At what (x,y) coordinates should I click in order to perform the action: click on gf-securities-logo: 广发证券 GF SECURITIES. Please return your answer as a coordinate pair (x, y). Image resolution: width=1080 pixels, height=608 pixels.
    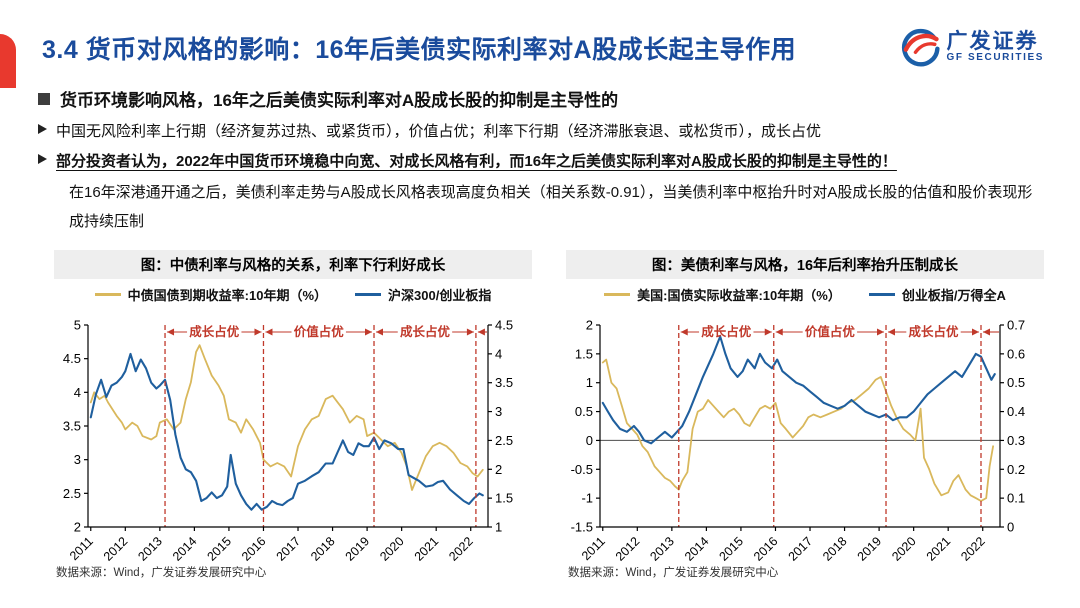
    Looking at the image, I should click on (971, 47).